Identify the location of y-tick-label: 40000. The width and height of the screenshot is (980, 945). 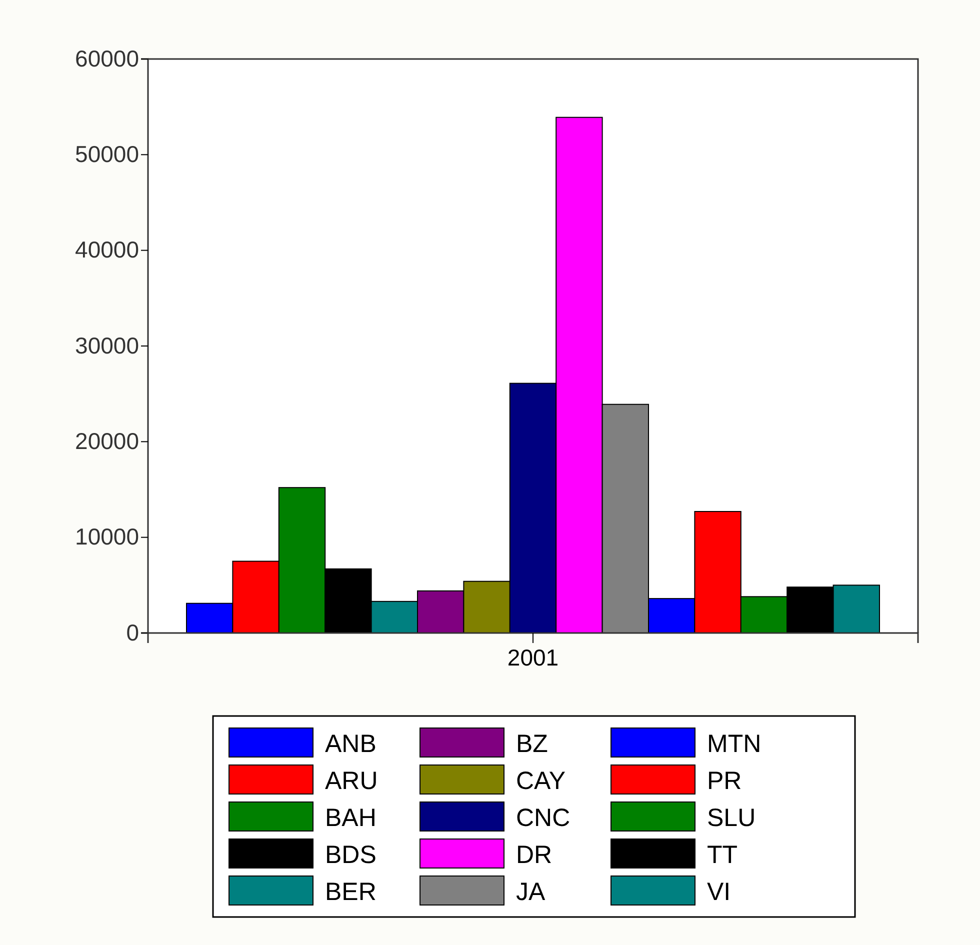
(107, 249).